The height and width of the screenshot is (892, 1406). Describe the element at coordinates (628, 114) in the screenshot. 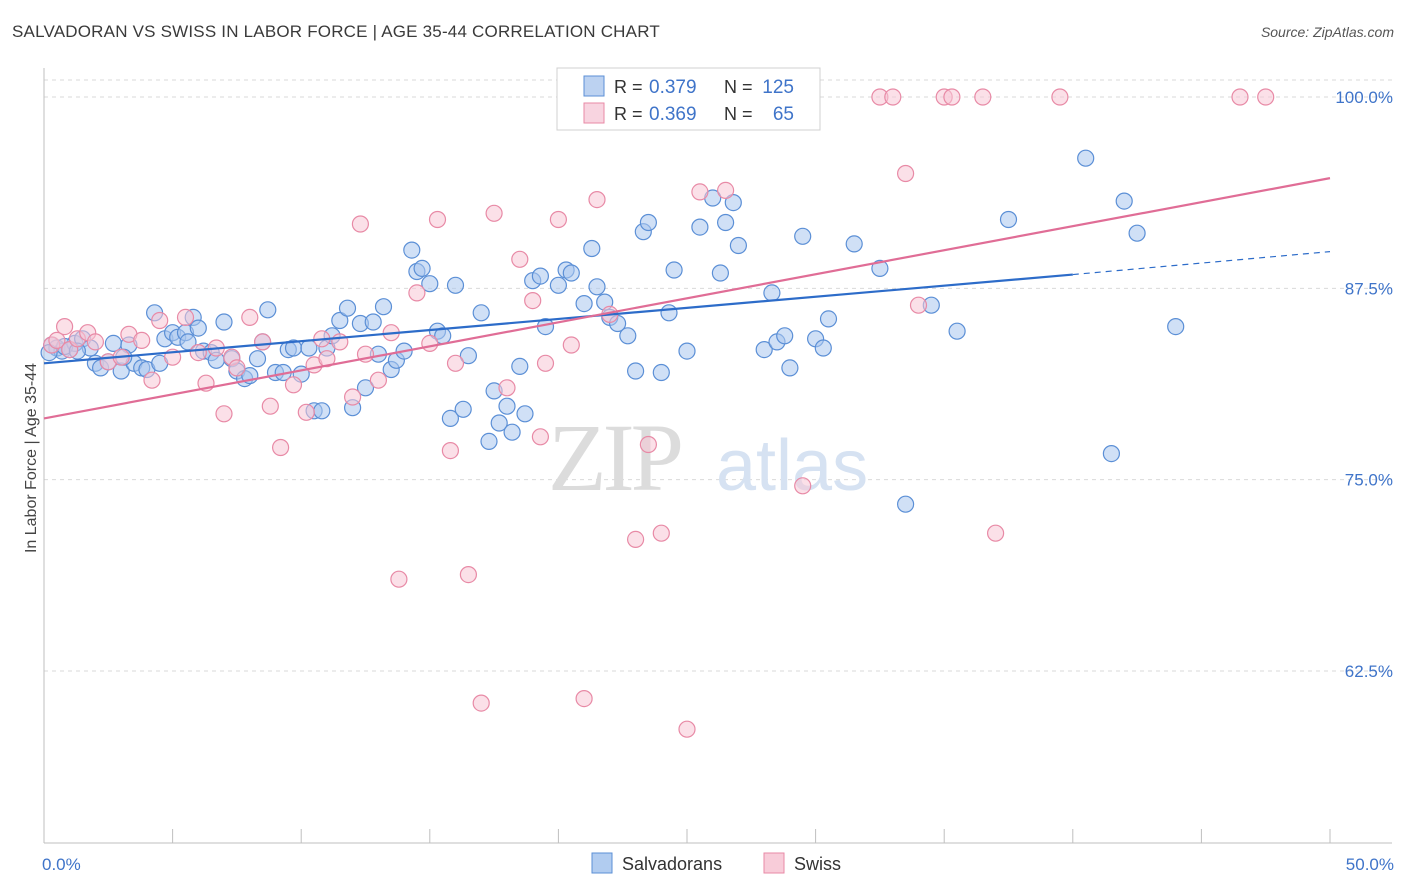

I see `legend-r-label-1: R =` at that location.